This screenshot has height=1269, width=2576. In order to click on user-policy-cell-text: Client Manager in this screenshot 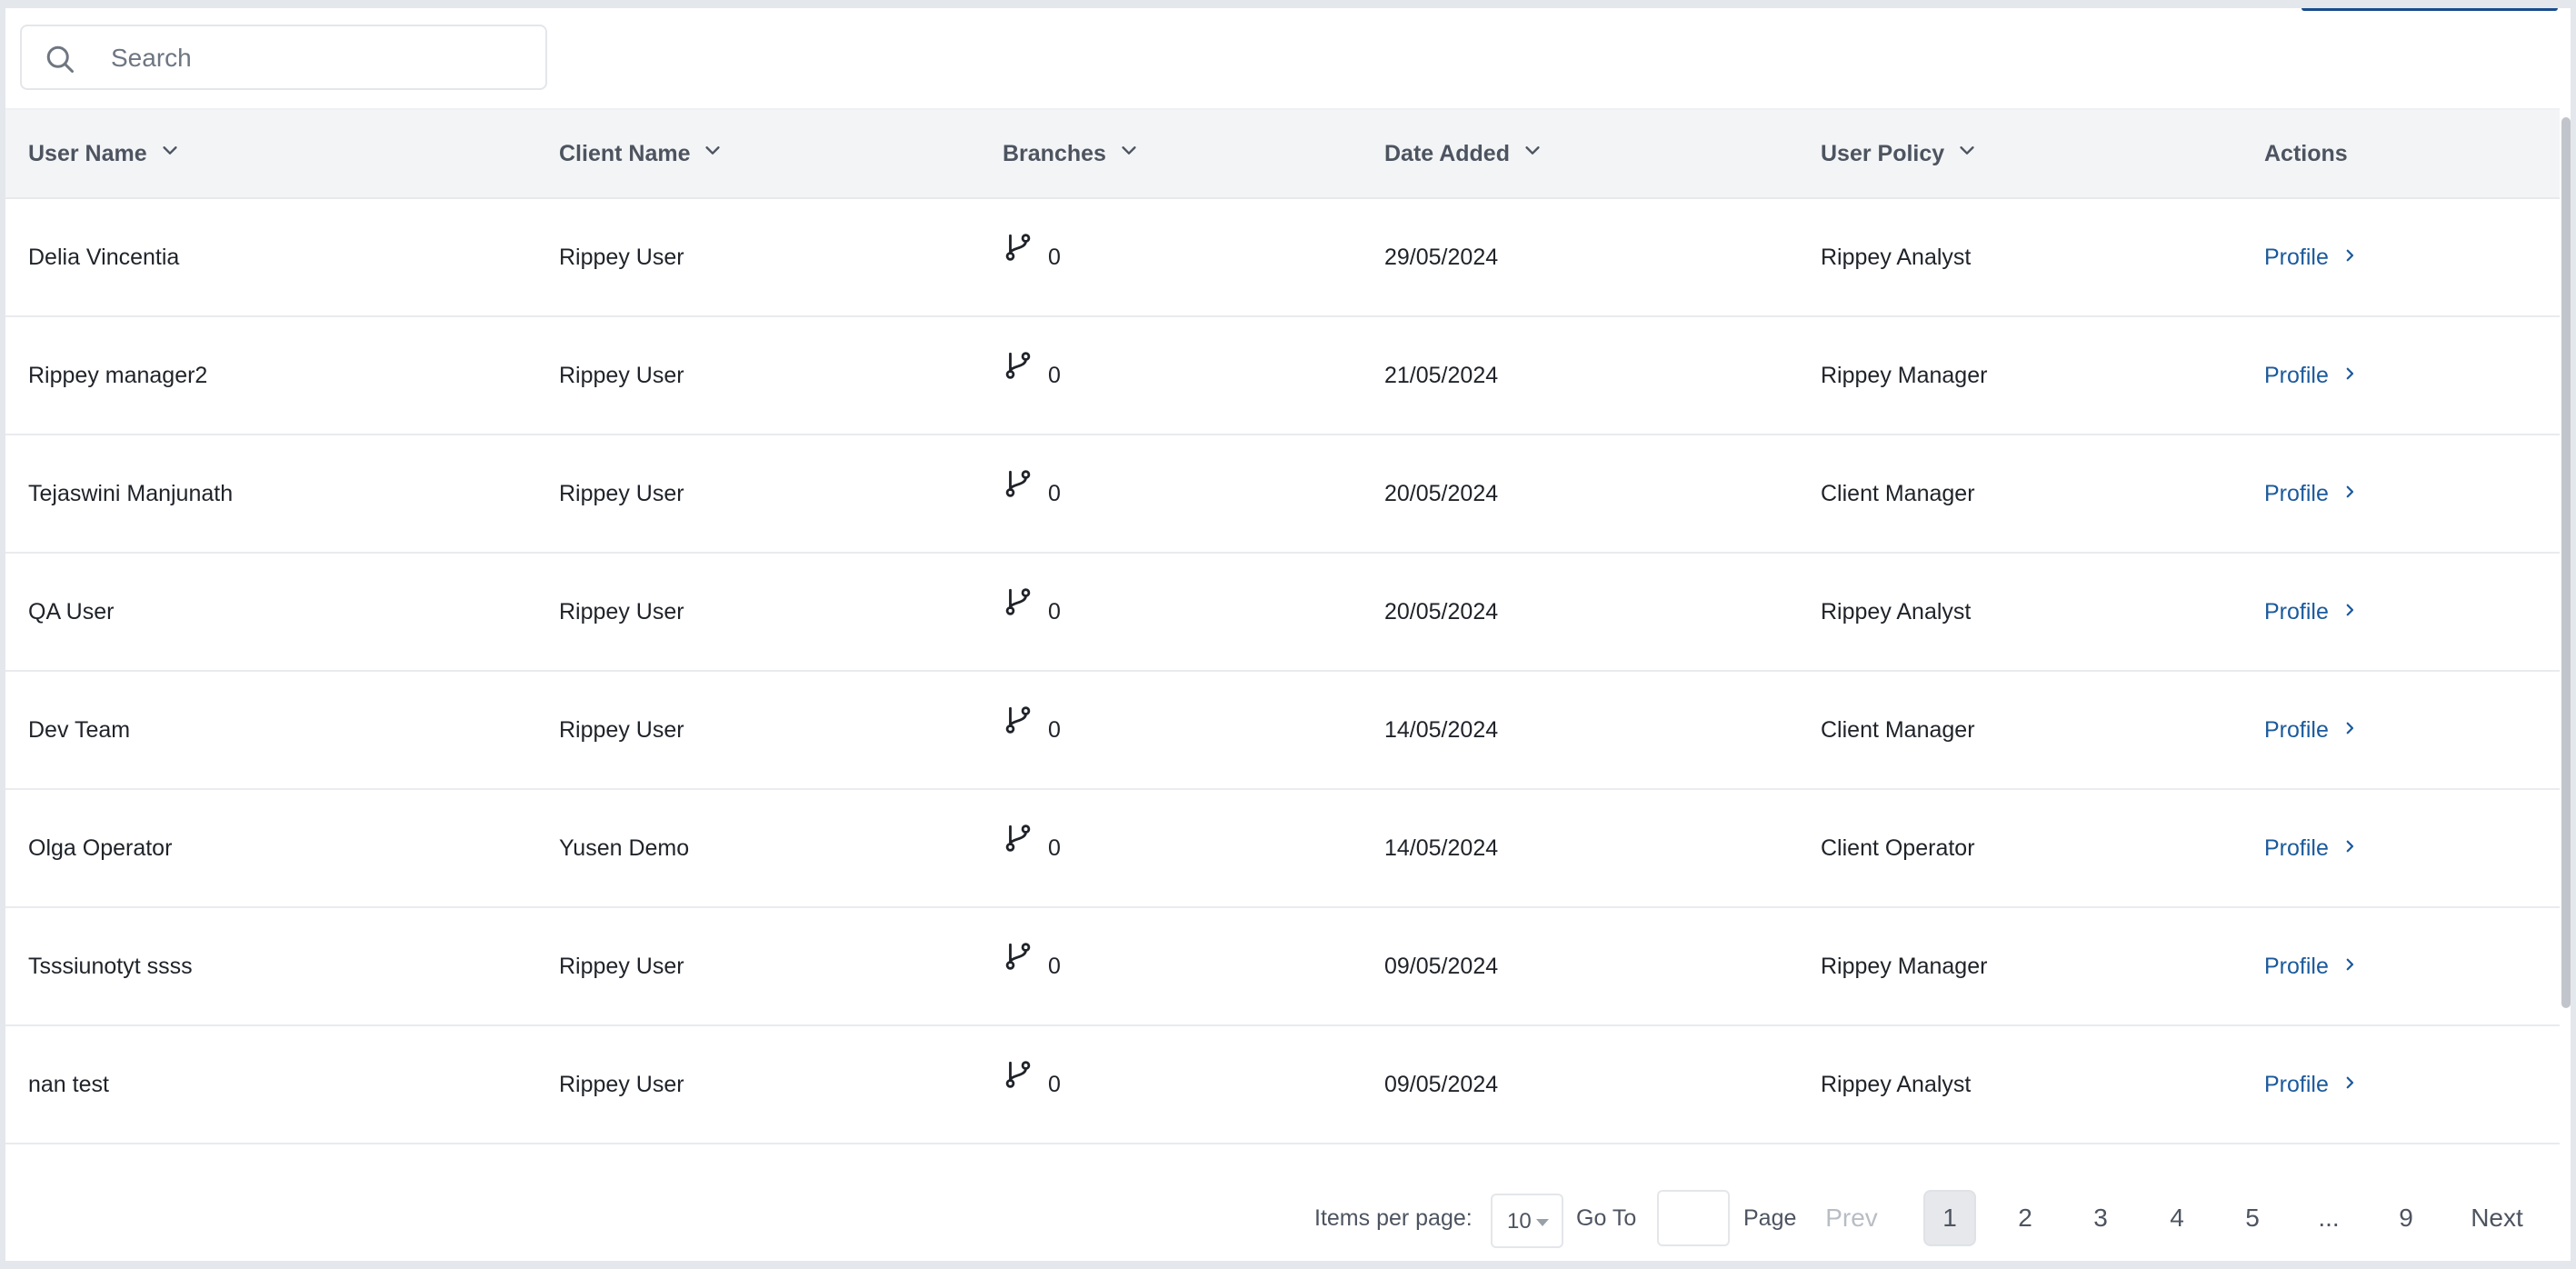, I will do `click(1898, 494)`.